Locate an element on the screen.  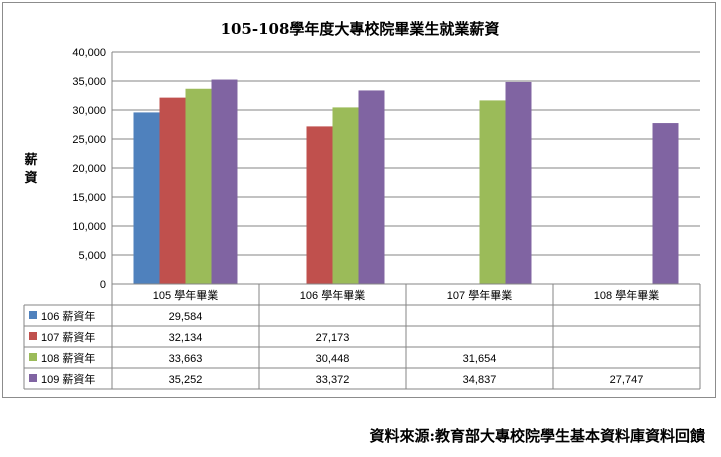
data-label: 33,372 is located at coordinates (333, 380).